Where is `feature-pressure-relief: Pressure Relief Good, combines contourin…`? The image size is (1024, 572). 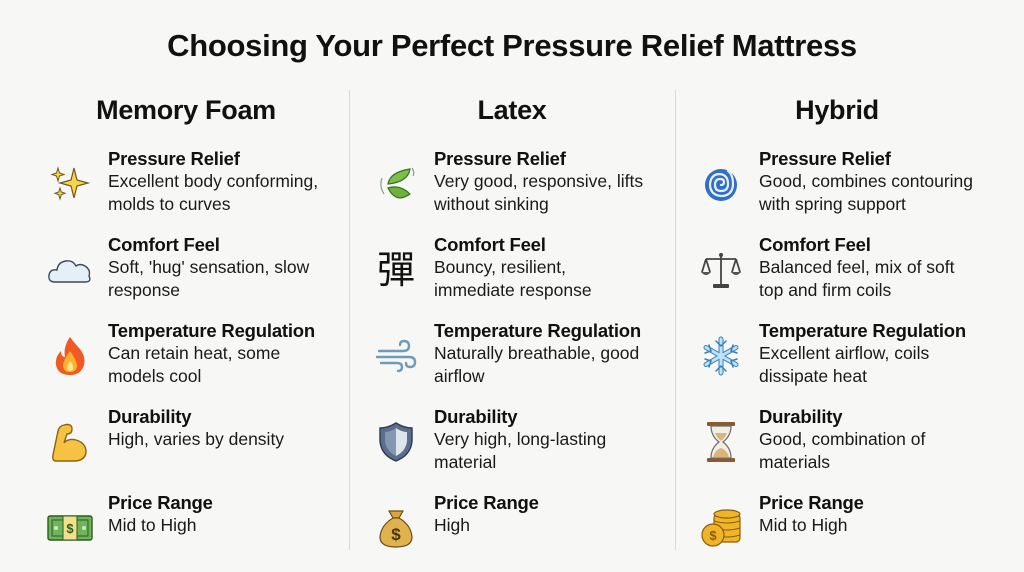 feature-pressure-relief: Pressure Relief Good, combines contourin… is located at coordinates (857, 188).